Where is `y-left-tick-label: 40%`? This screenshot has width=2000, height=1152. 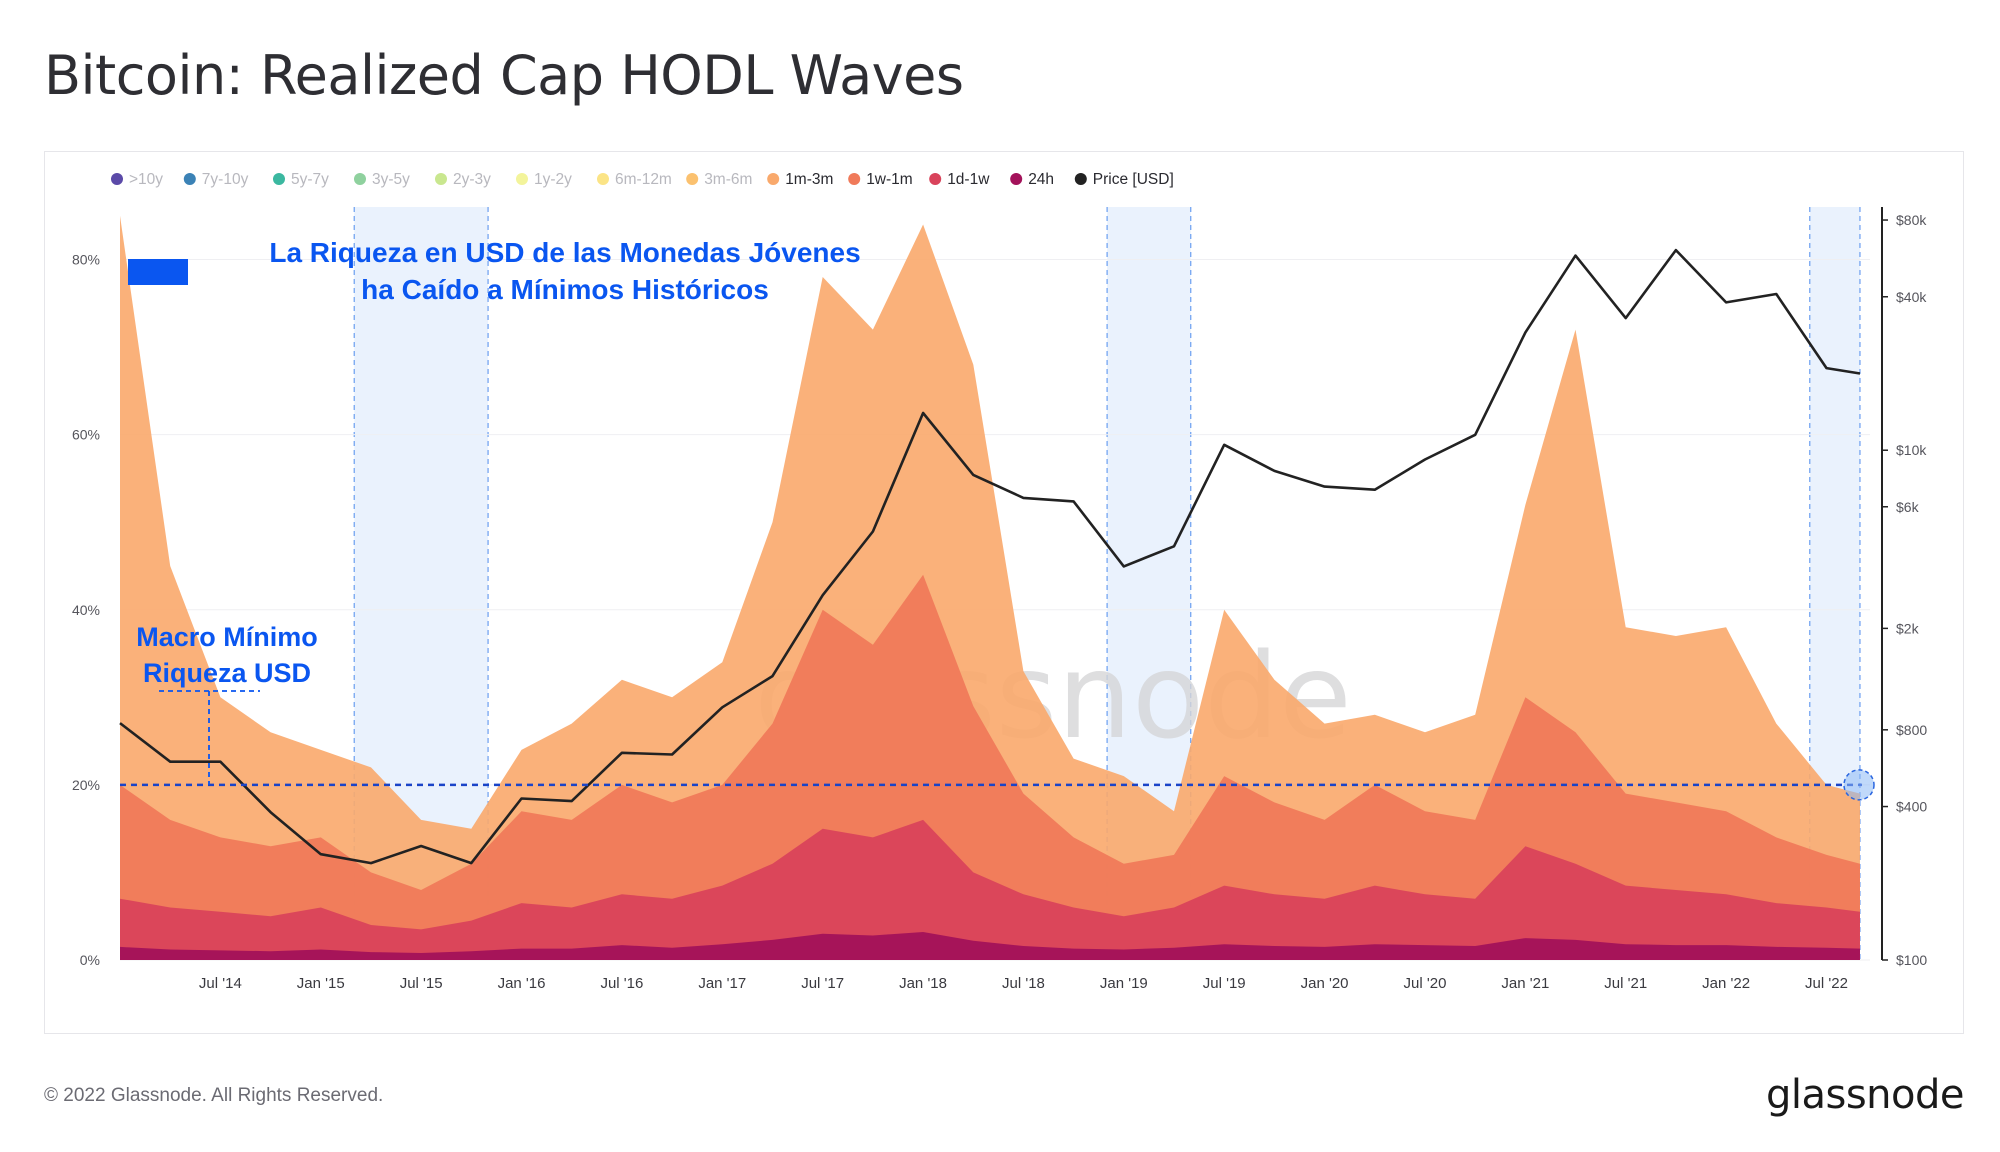 y-left-tick-label: 40% is located at coordinates (86, 610).